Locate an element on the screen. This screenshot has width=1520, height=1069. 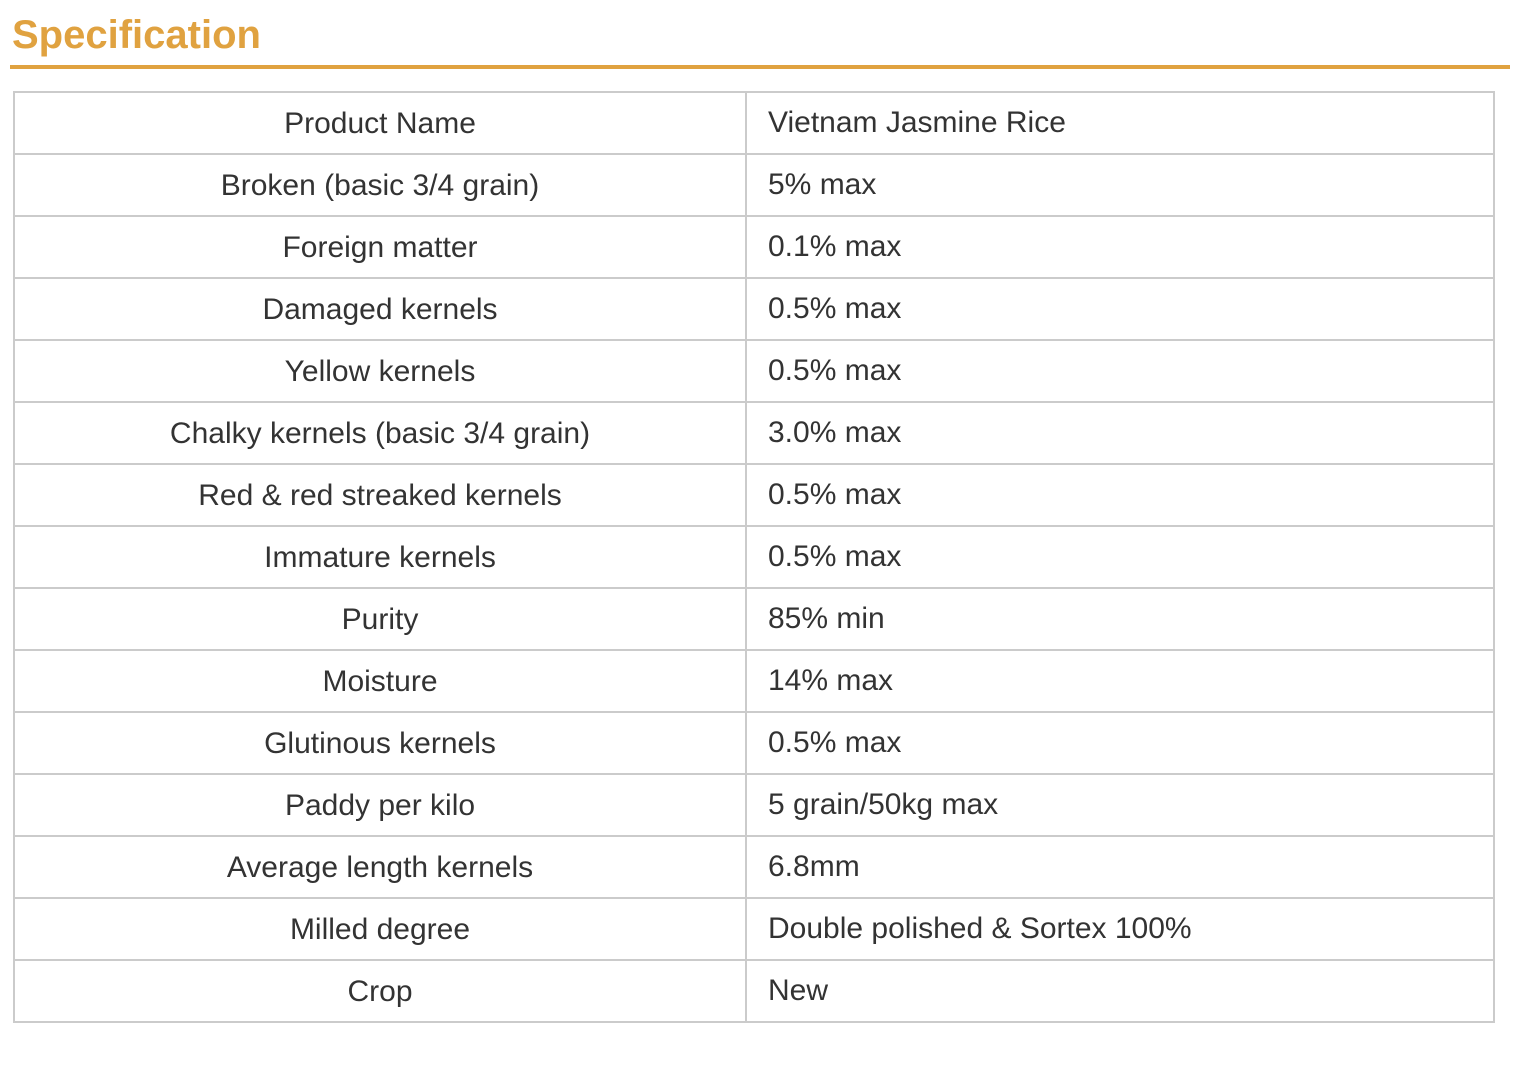
spec-attribute-value: 6.8mm is located at coordinates (1120, 867).